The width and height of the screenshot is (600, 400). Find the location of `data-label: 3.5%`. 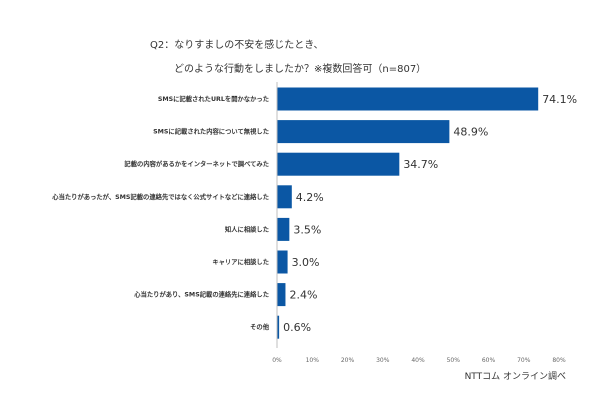

data-label: 3.5% is located at coordinates (307, 229).